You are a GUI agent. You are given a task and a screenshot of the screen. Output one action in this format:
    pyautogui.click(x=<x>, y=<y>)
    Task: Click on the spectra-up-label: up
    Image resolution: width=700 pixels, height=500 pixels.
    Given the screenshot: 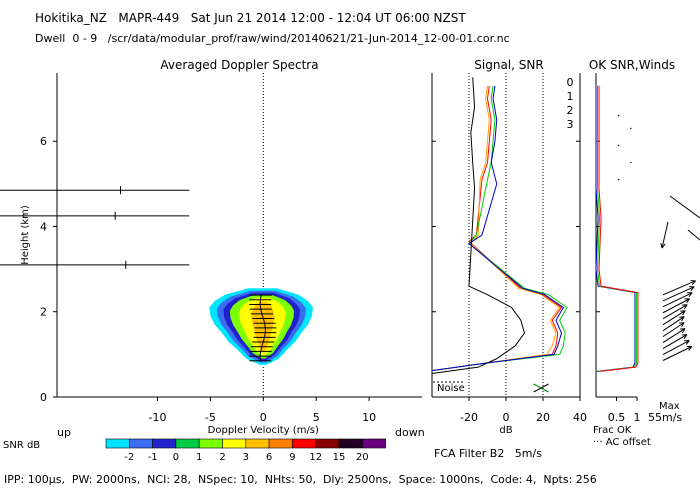 What is the action you would take?
    pyautogui.click(x=64, y=432)
    